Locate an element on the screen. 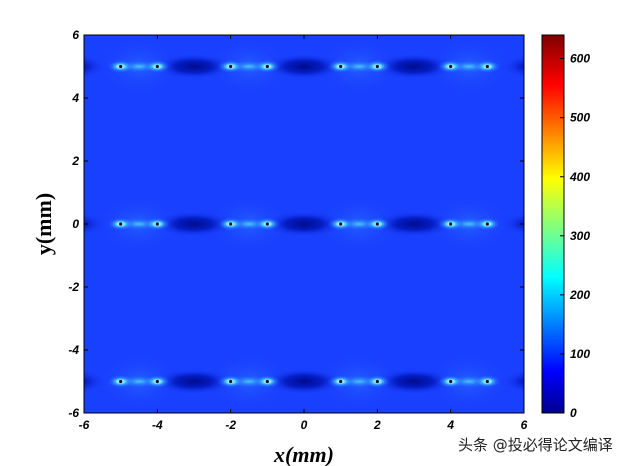 The image size is (640, 466). colorbar-tick-label: 600 is located at coordinates (580, 59).